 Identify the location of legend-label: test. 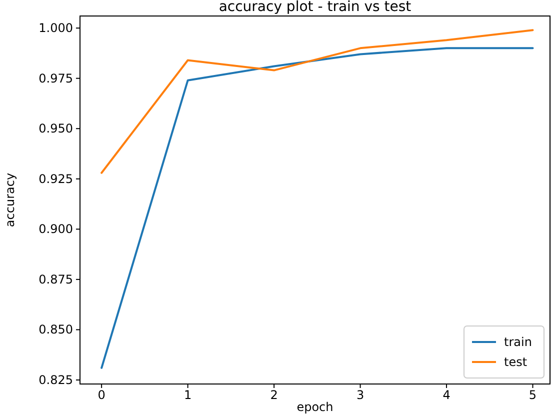
(516, 362).